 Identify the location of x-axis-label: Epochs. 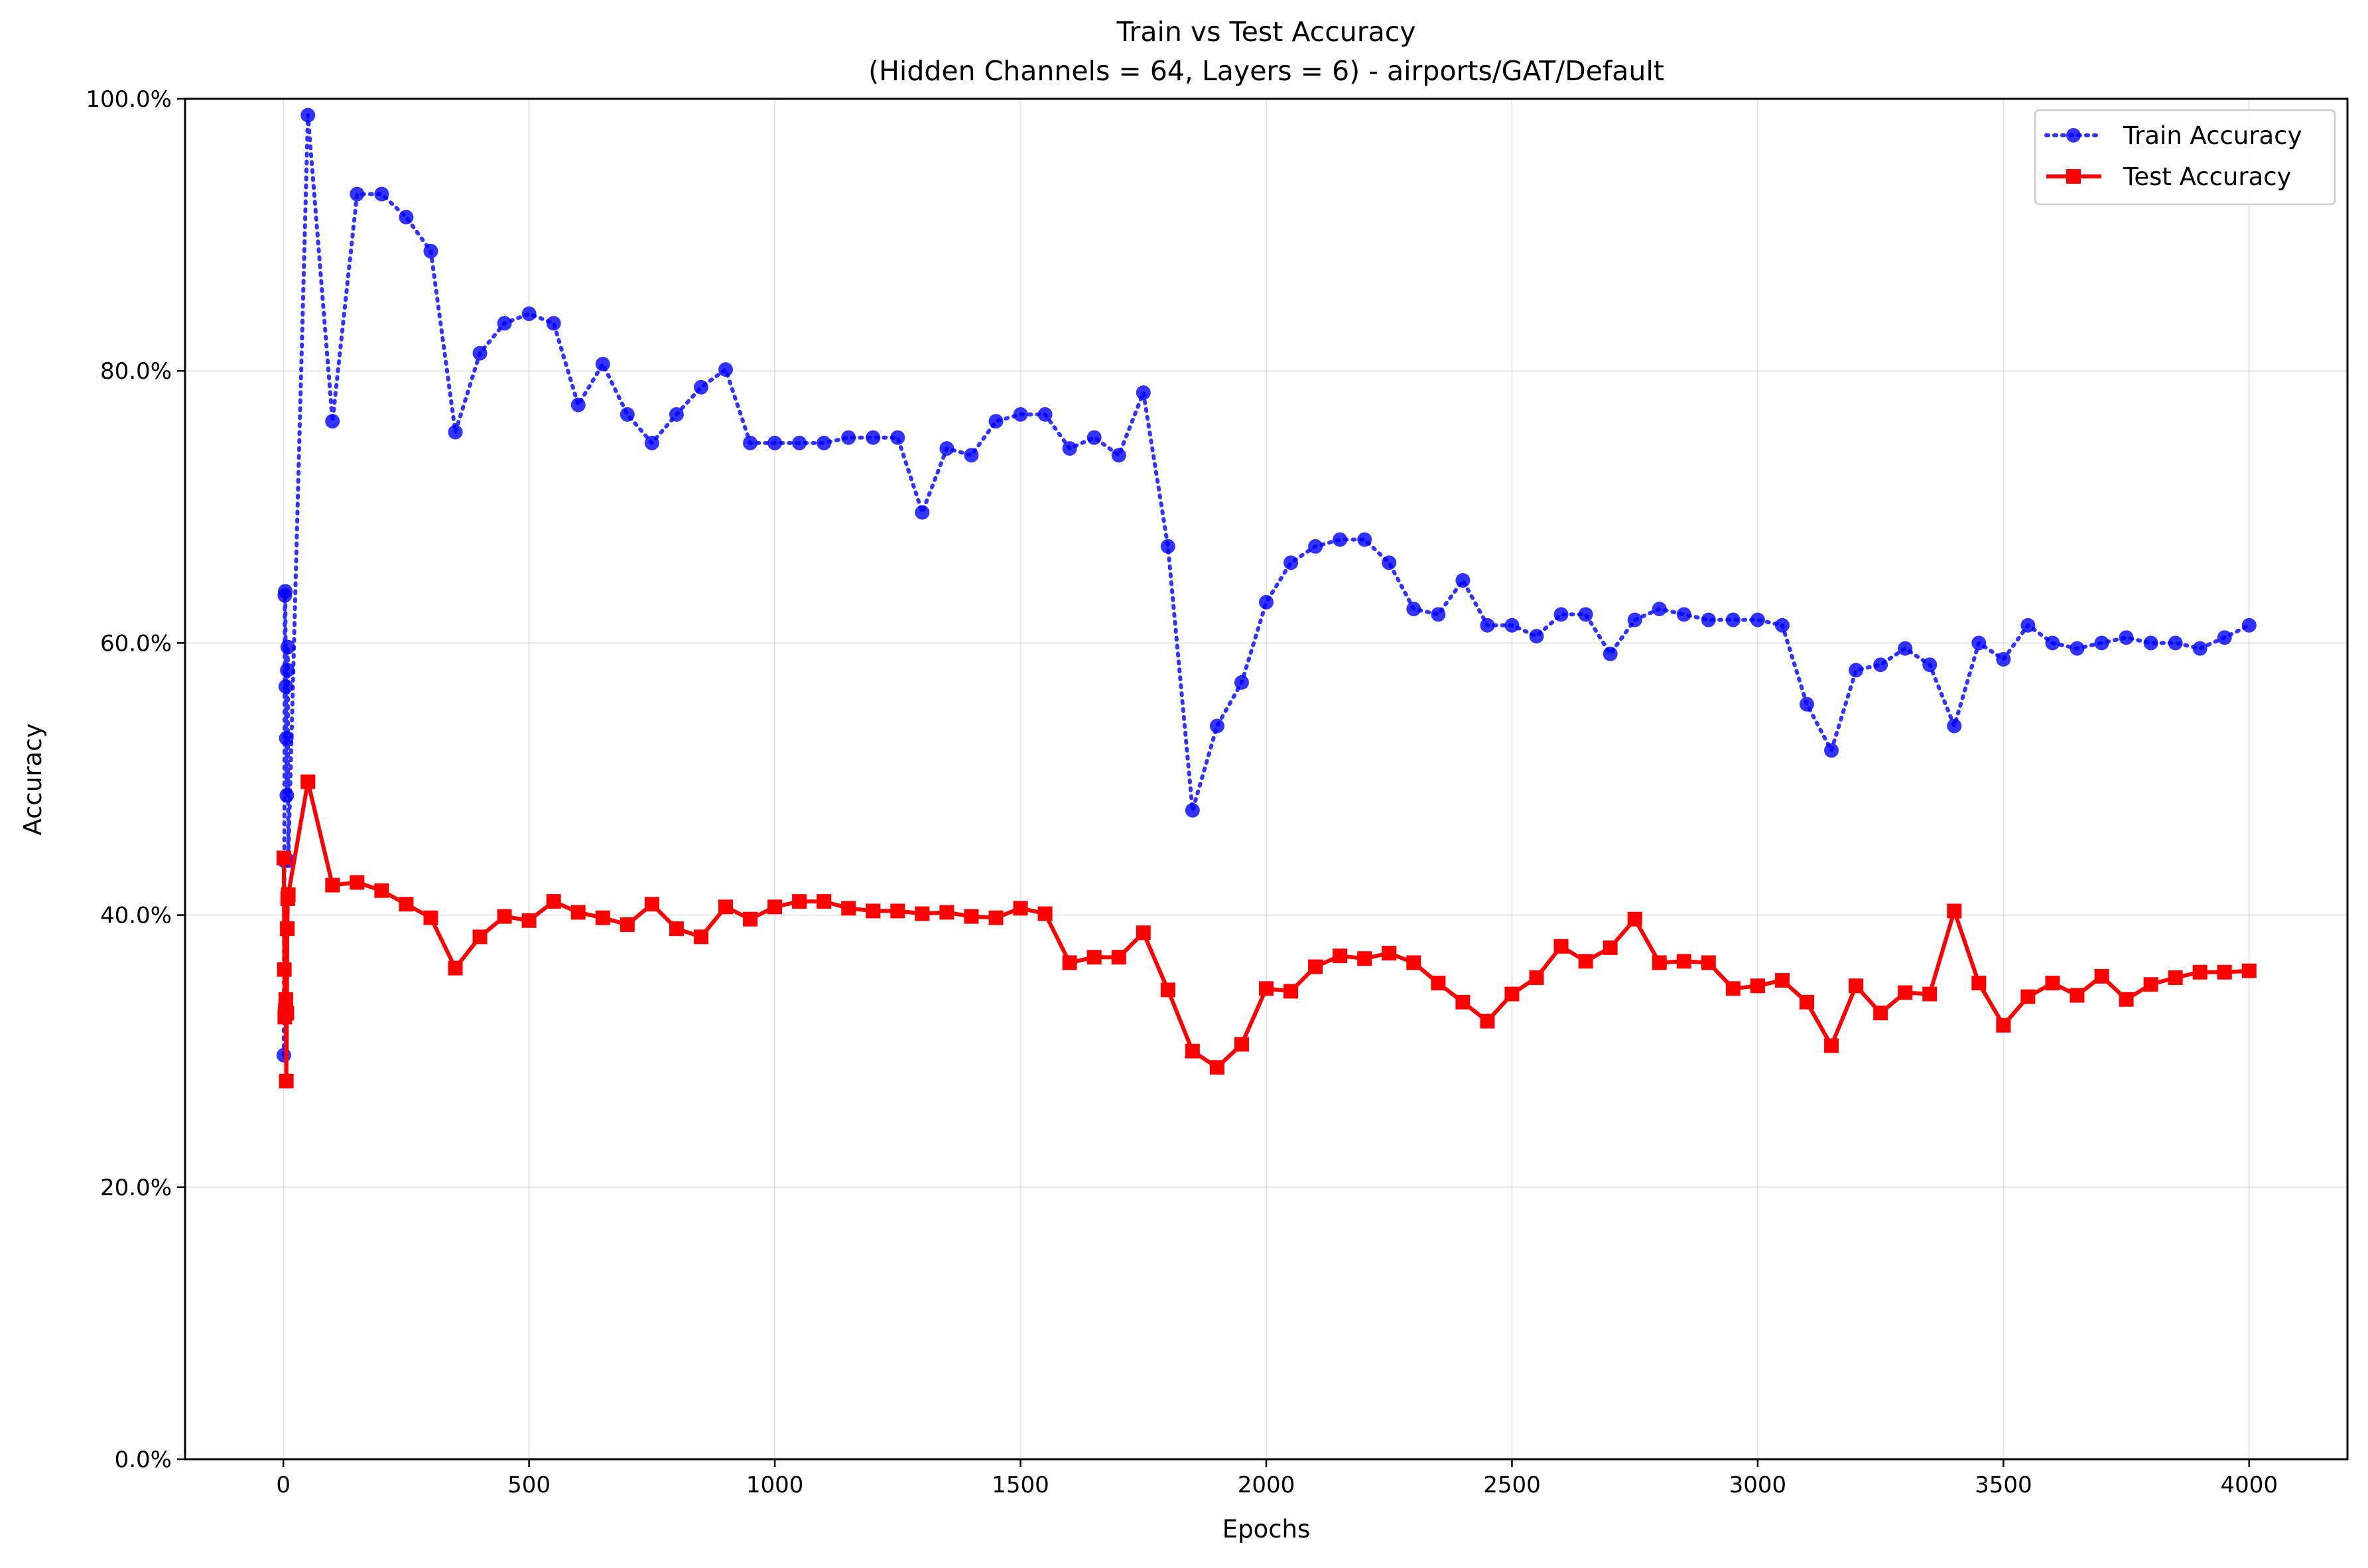
(1266, 1529).